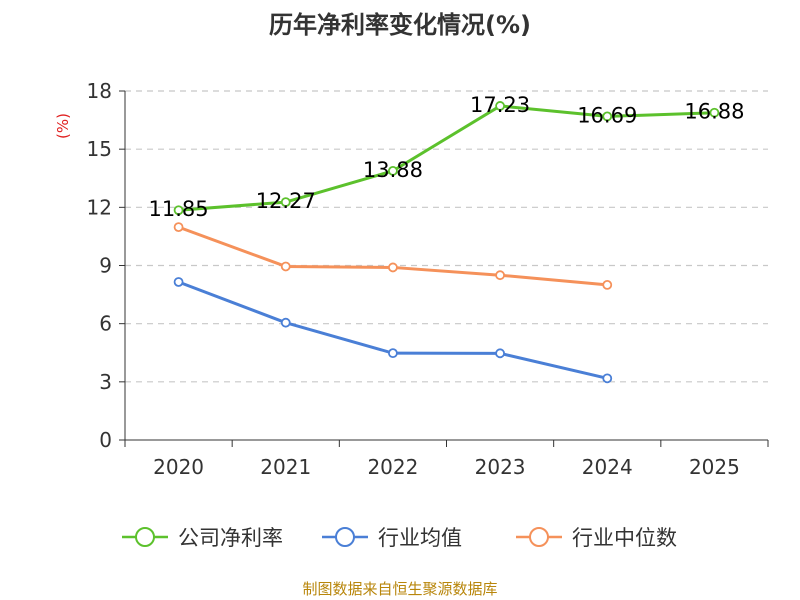  What do you see at coordinates (714, 467) in the screenshot?
I see `x-tick-label-2025: 2025` at bounding box center [714, 467].